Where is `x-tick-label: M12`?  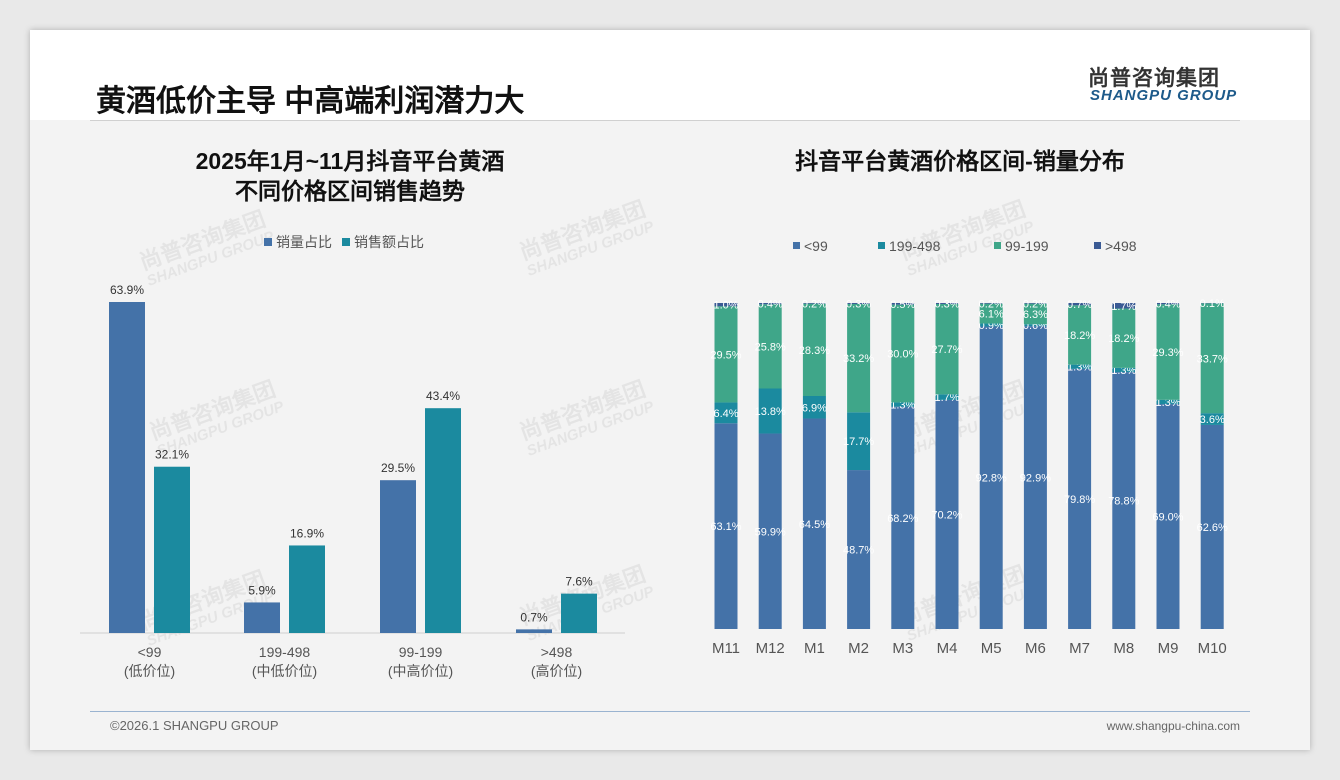
x-tick-label: M12 is located at coordinates (770, 648).